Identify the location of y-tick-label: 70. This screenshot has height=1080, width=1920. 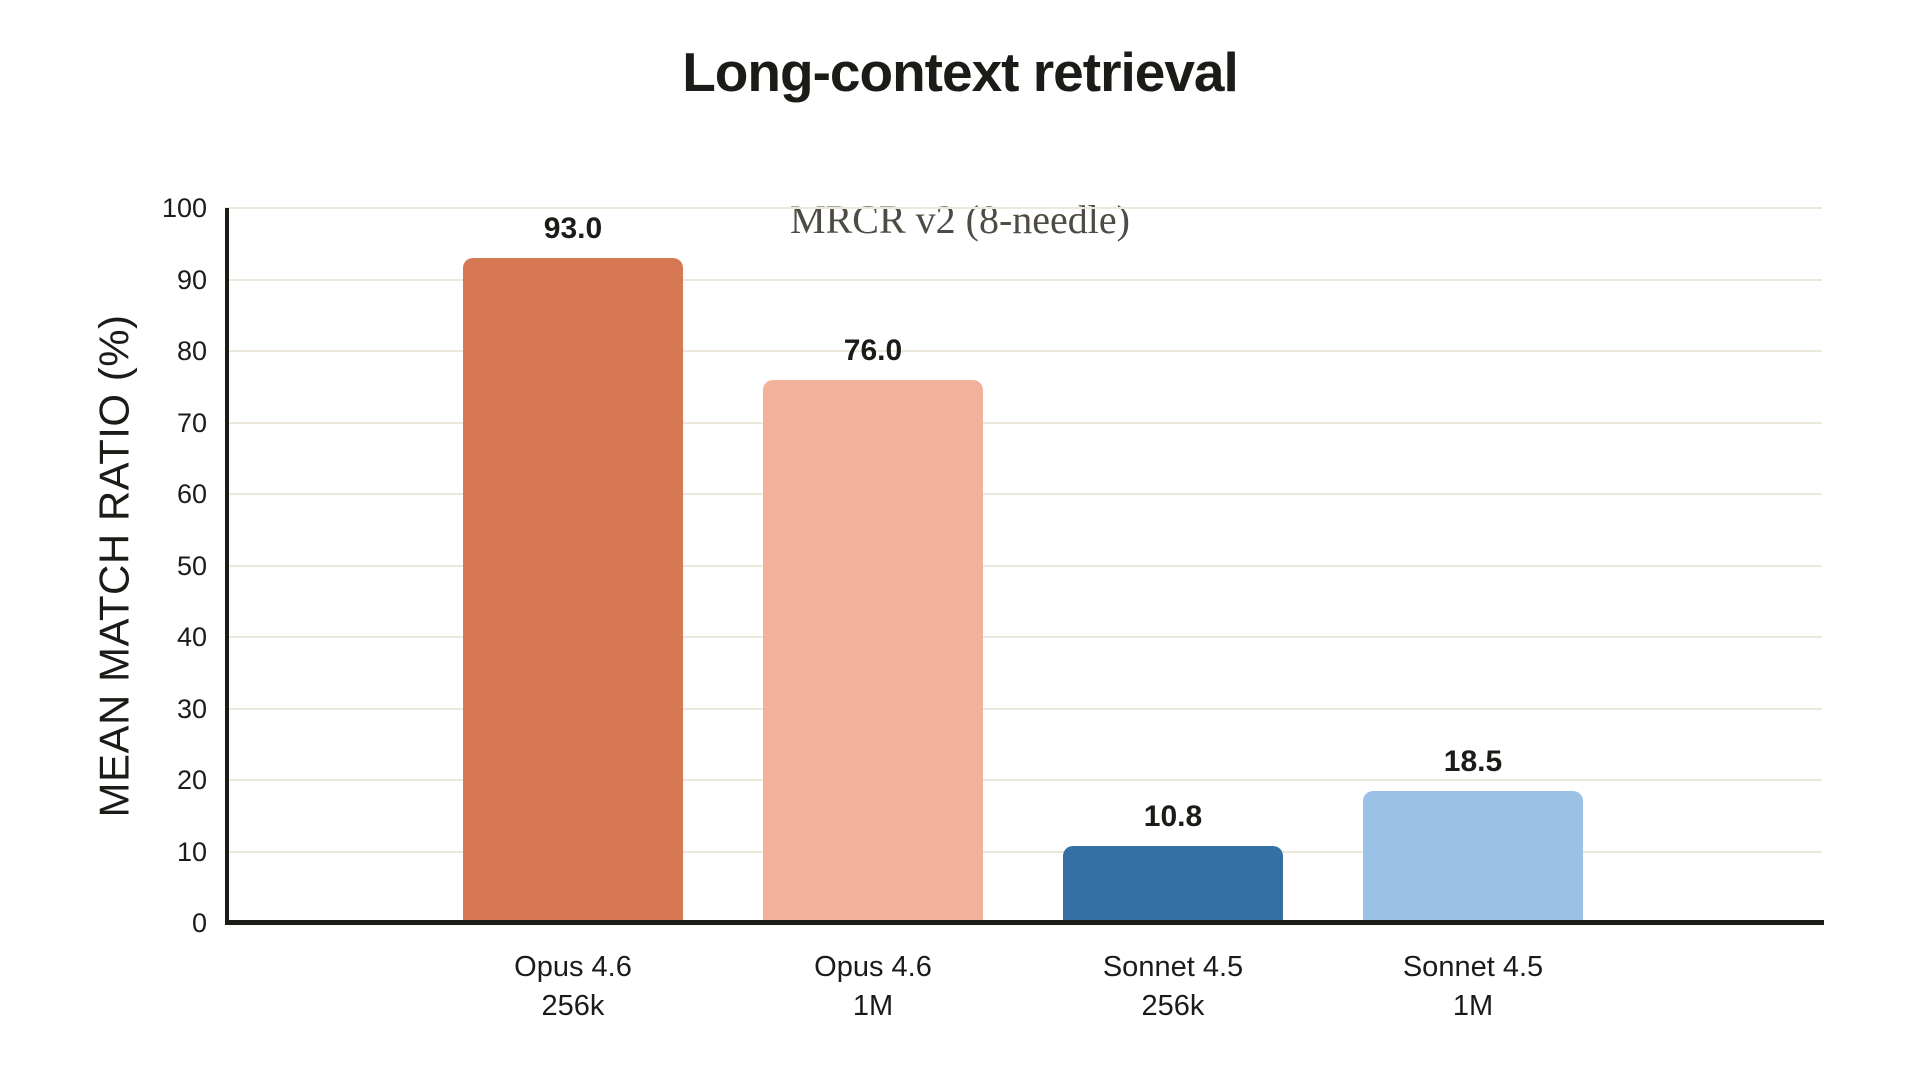
(191, 422).